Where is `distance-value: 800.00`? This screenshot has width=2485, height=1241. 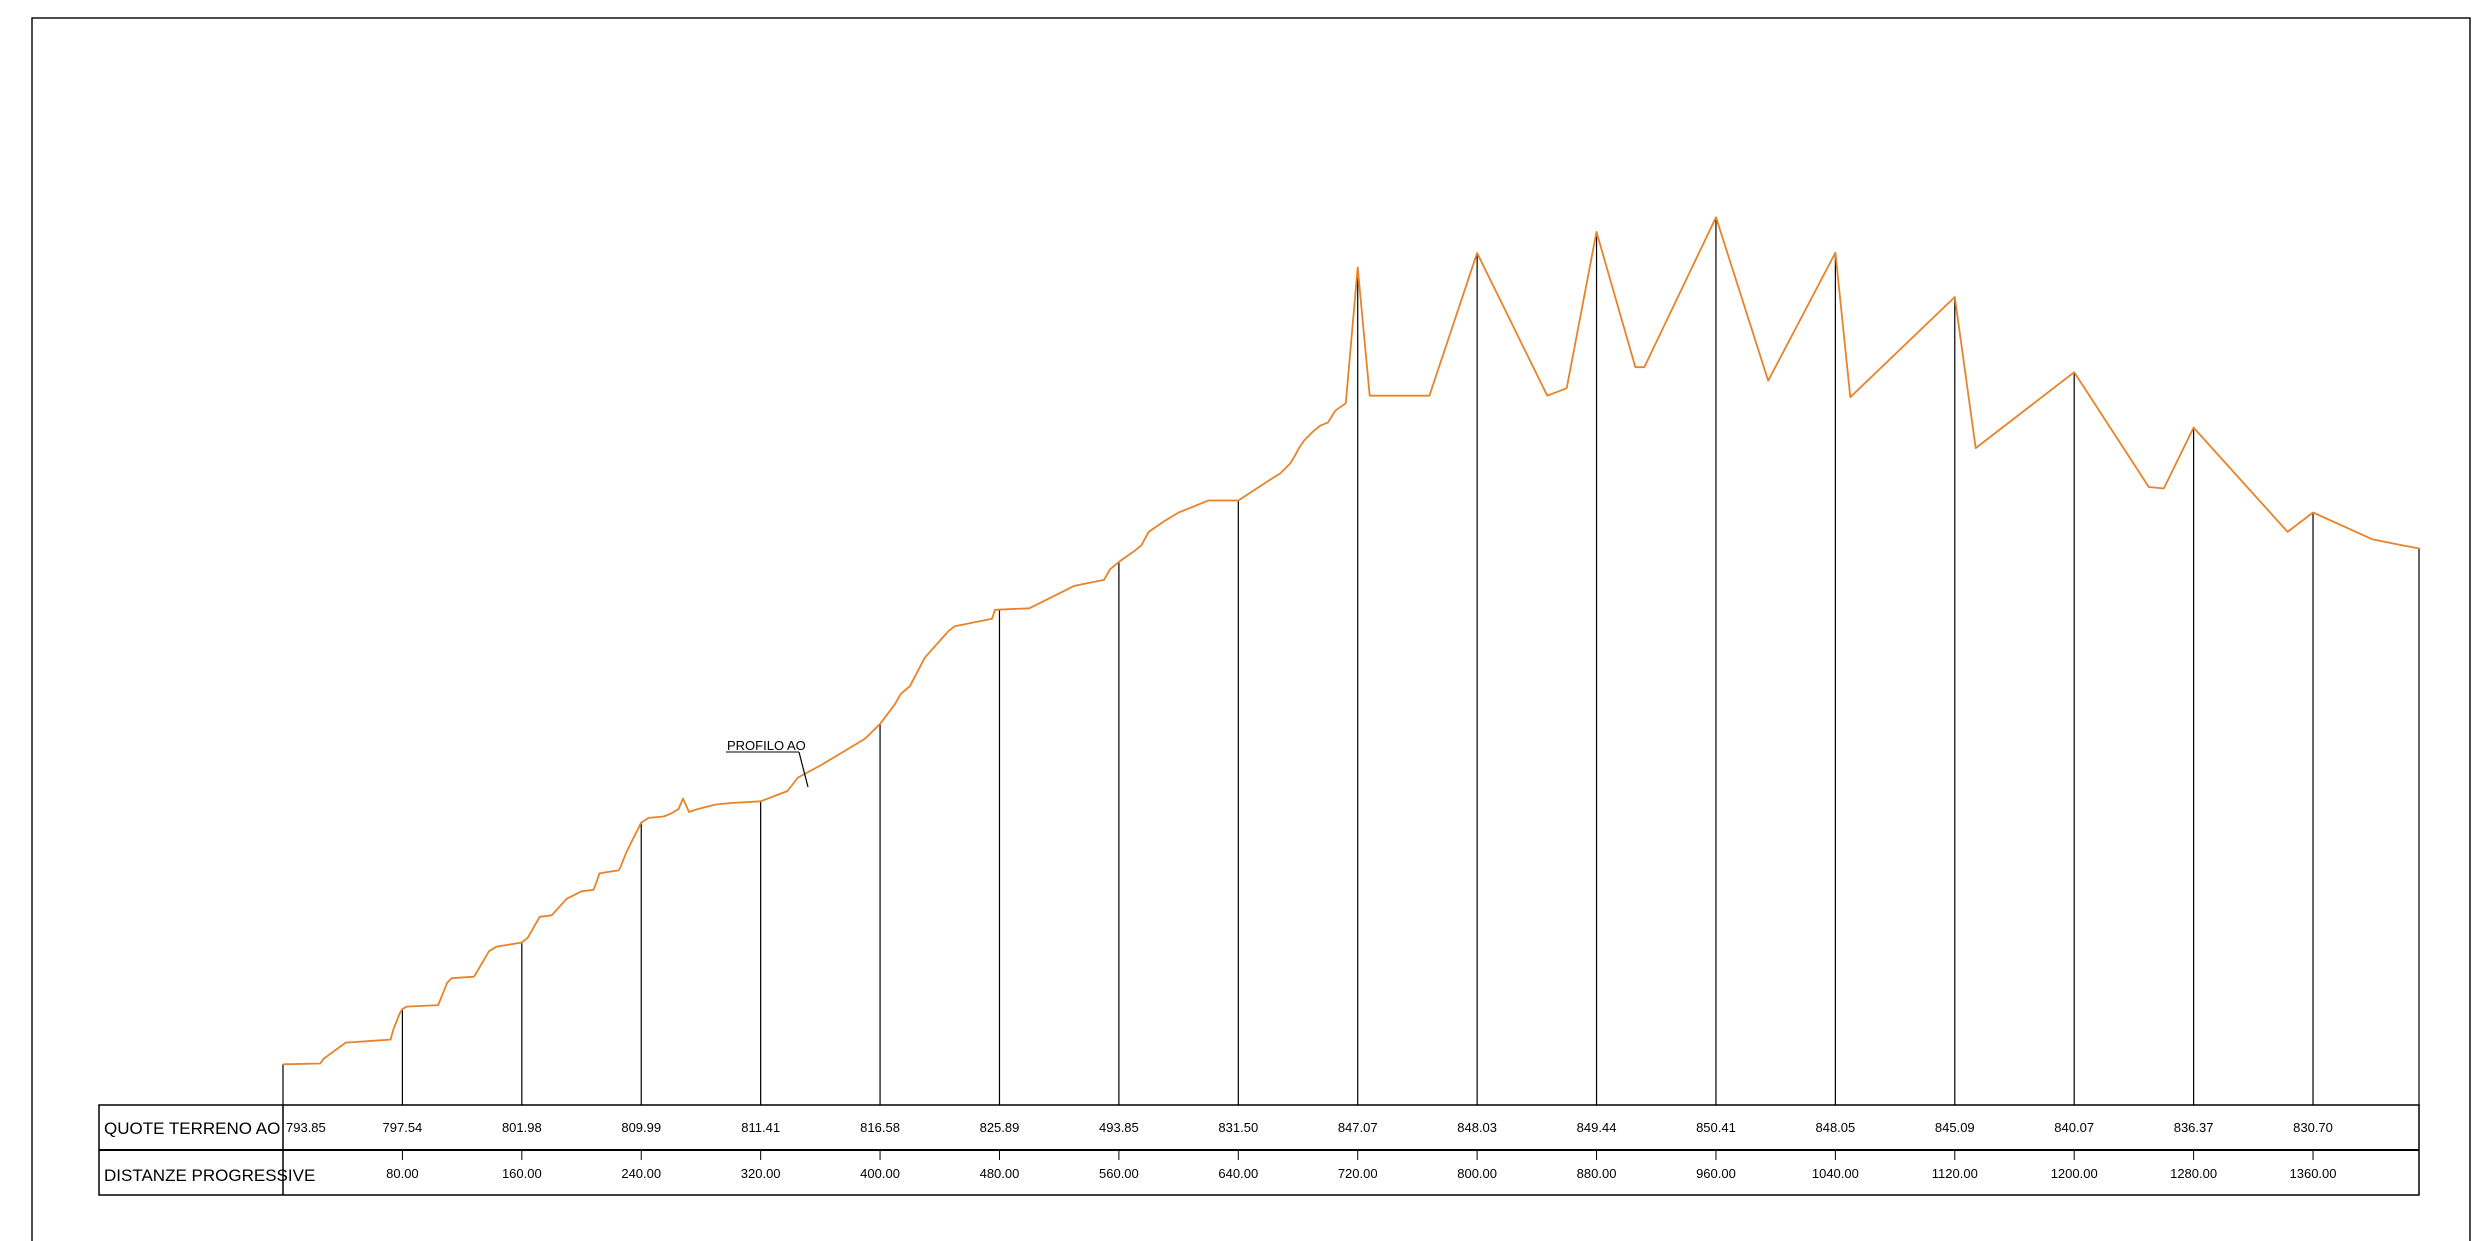 distance-value: 800.00 is located at coordinates (1477, 1173).